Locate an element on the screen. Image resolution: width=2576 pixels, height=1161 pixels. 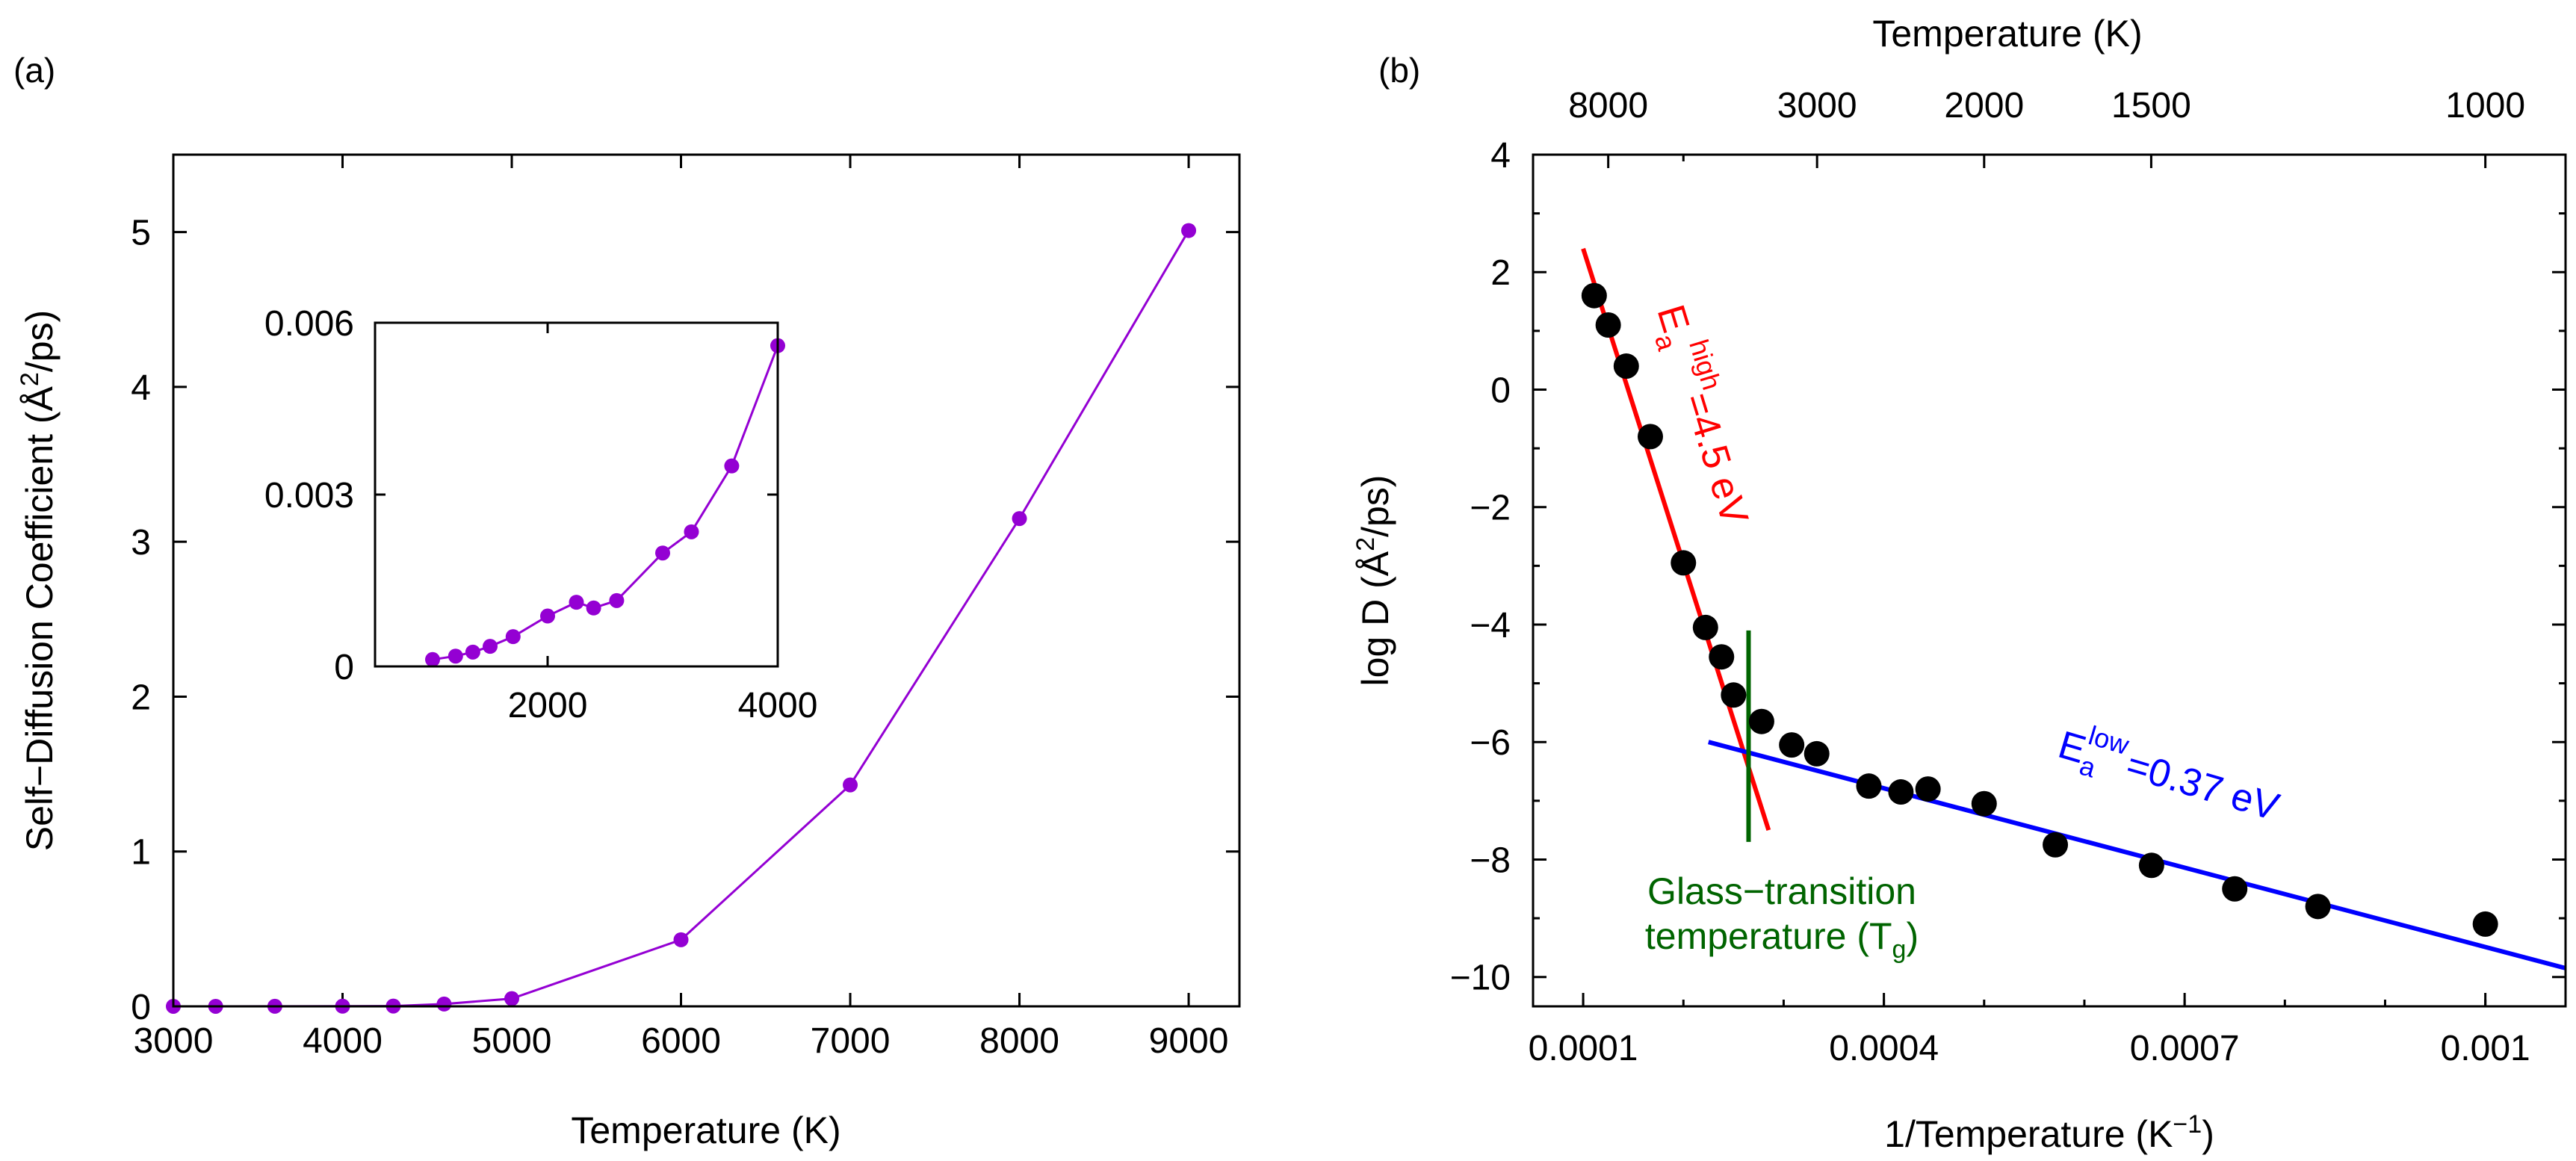
ea-high-value: =4.5 eV is located at coordinates (1715, 459).